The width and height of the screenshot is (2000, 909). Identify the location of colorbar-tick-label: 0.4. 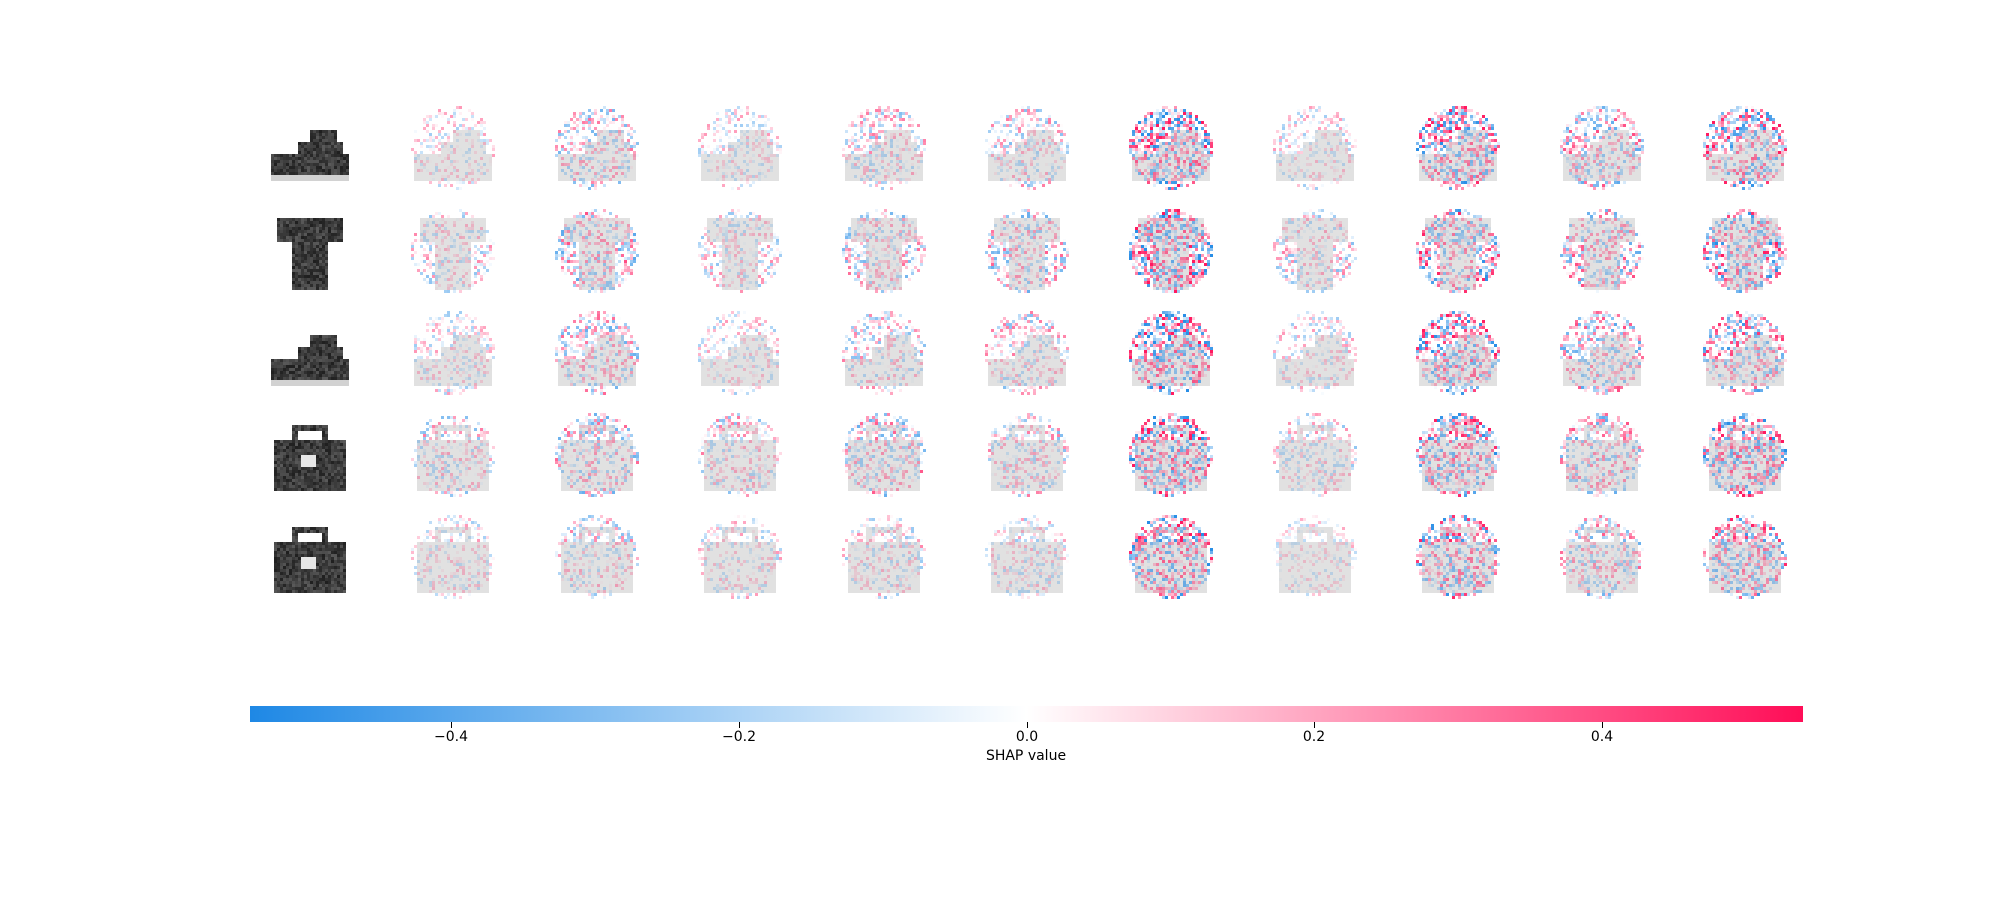
(1602, 737).